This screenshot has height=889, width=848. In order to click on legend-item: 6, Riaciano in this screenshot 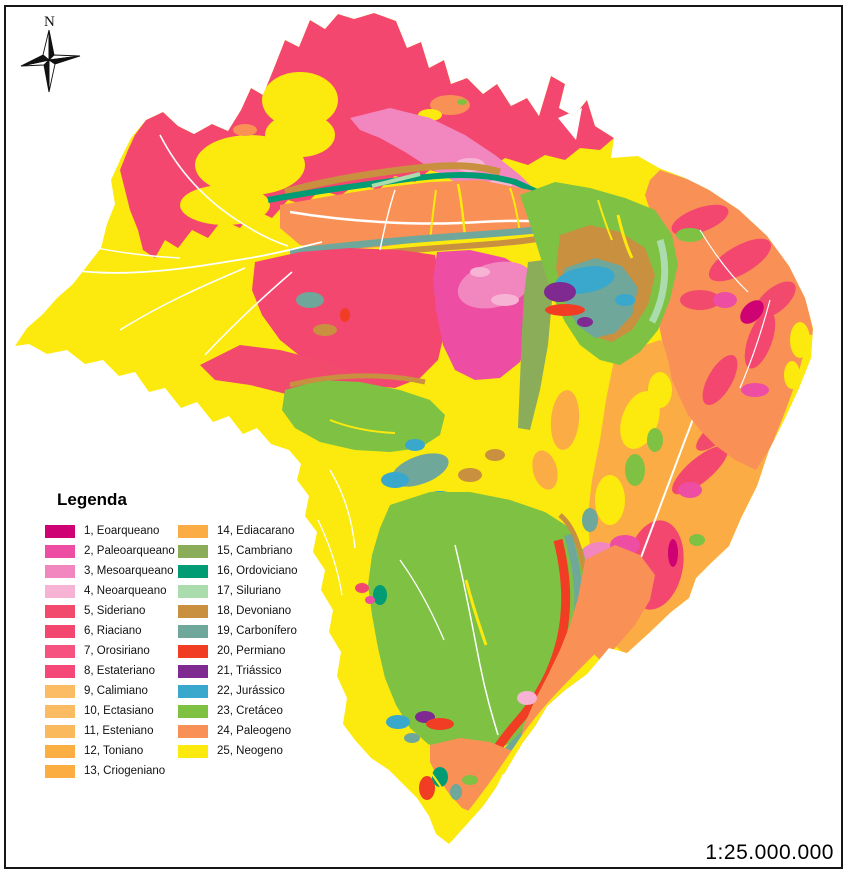, I will do `click(111, 631)`.